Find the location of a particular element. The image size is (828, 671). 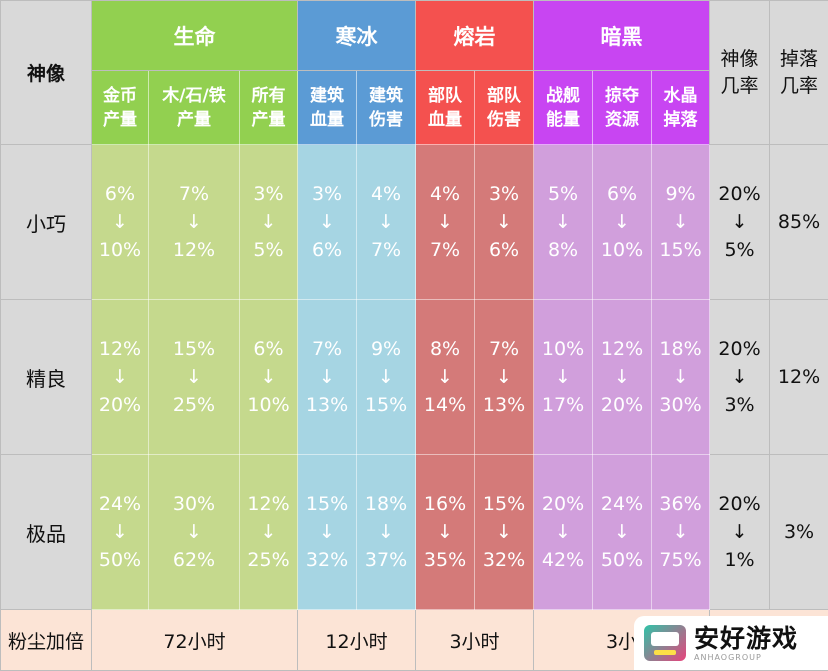

stat-to: 12% is located at coordinates (194, 250).